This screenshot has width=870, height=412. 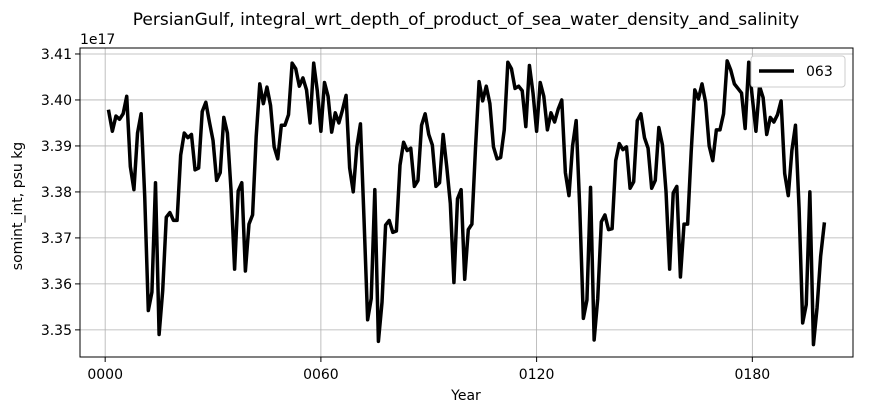 I want to click on x-tick-label: 0060, so click(x=321, y=375).